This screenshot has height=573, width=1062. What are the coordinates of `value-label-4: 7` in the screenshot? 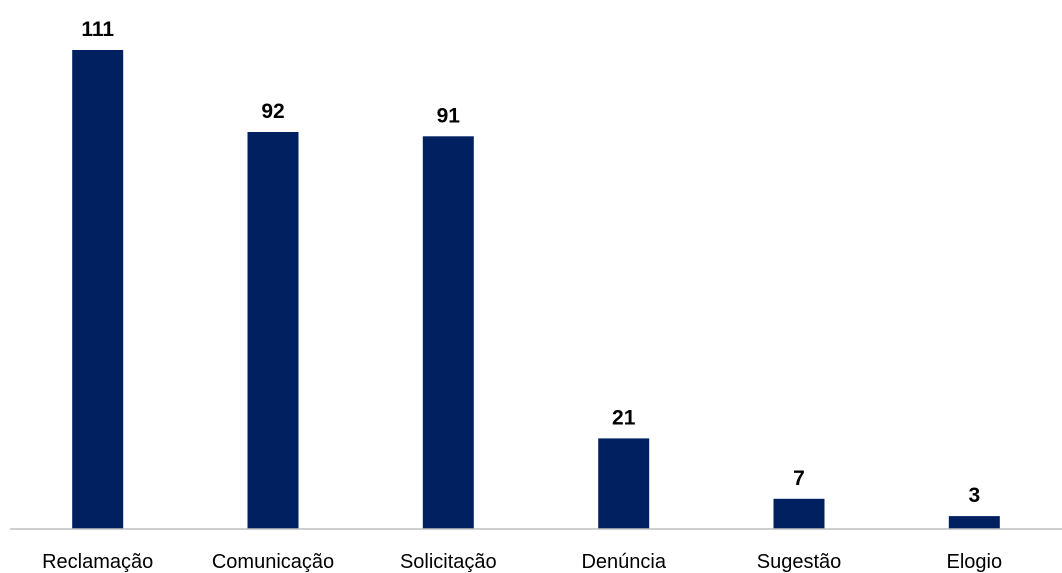 It's located at (799, 478).